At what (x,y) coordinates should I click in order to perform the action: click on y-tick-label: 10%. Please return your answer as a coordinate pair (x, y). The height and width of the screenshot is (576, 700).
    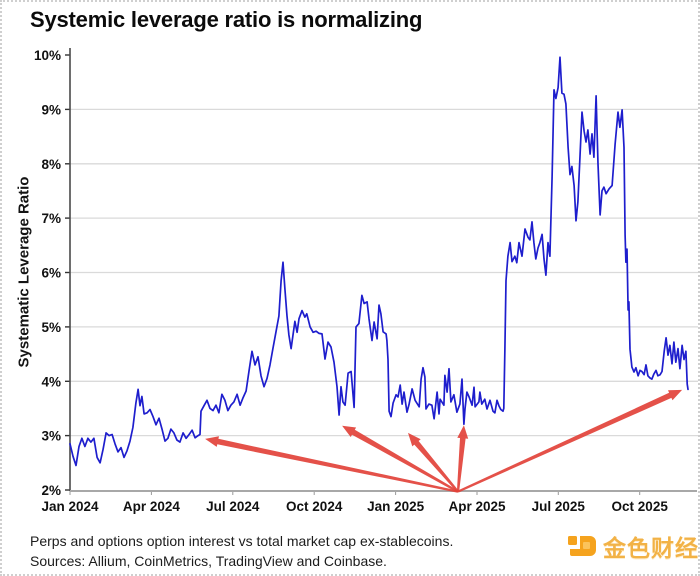
    Looking at the image, I should click on (47, 55).